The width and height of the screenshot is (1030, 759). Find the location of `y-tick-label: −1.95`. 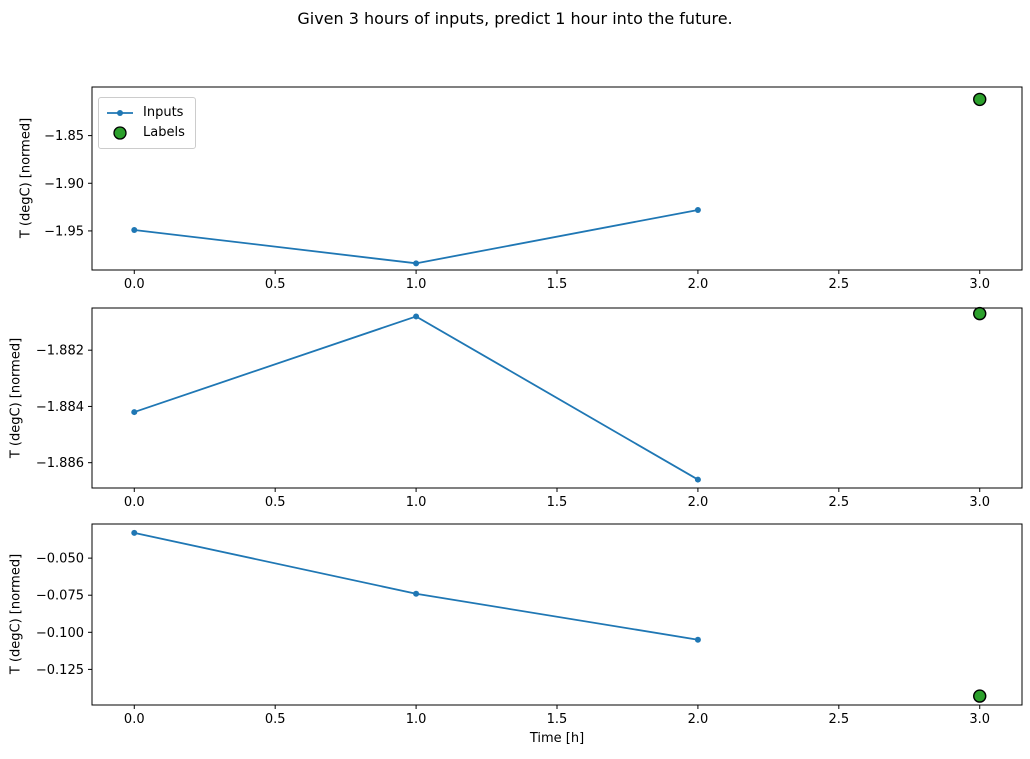

y-tick-label: −1.95 is located at coordinates (64, 231).